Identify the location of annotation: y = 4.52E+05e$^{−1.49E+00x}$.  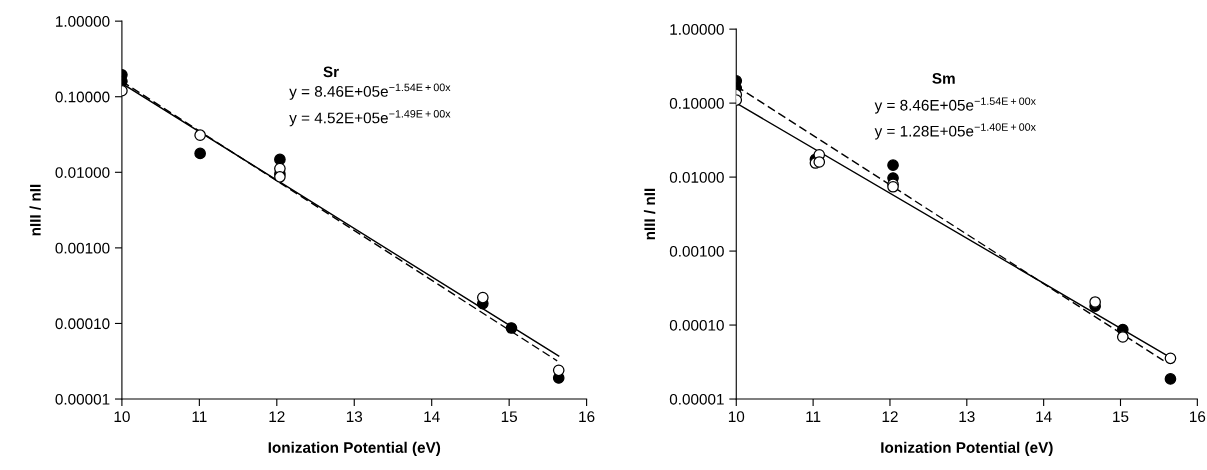
(370, 118).